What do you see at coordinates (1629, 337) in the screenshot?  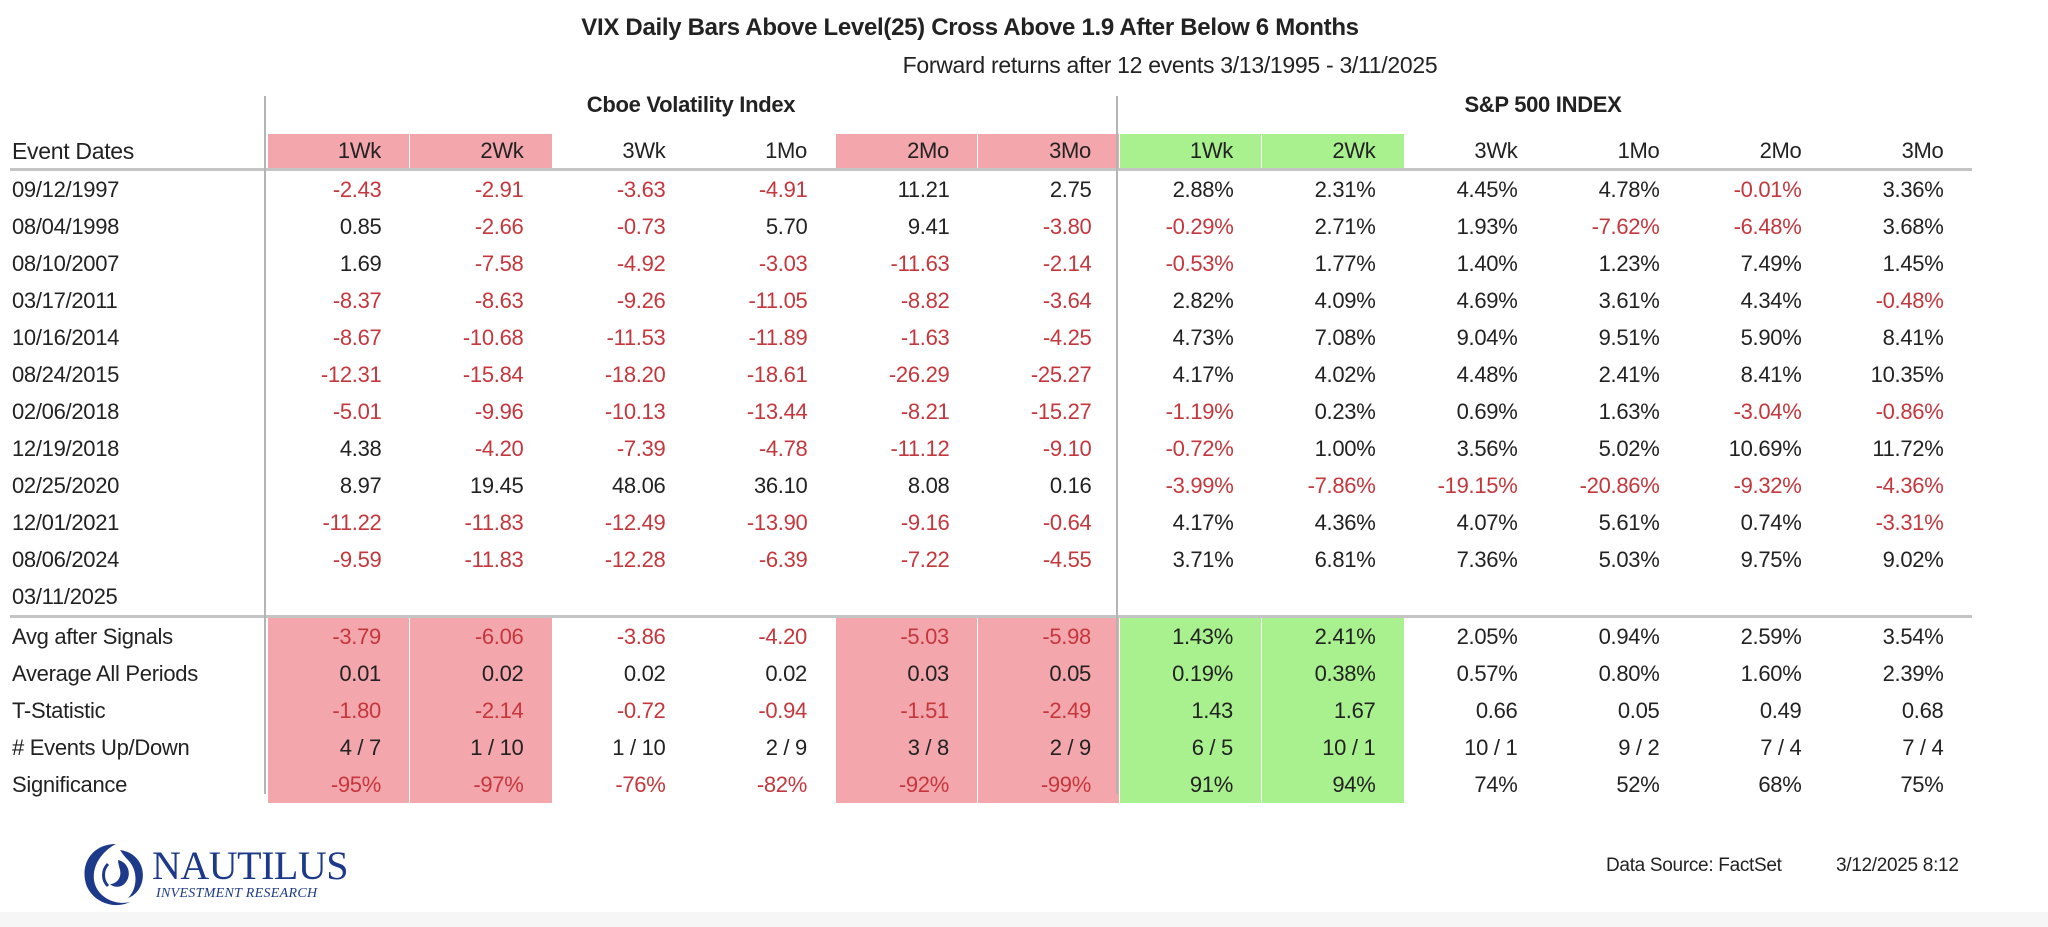 I see `value-cell: 9.51%` at bounding box center [1629, 337].